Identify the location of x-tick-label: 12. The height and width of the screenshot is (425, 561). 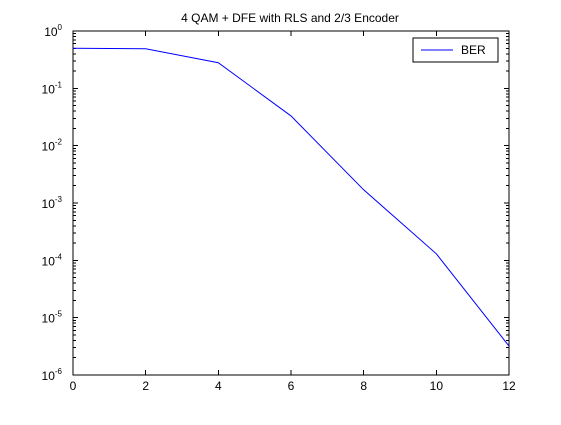
(509, 386).